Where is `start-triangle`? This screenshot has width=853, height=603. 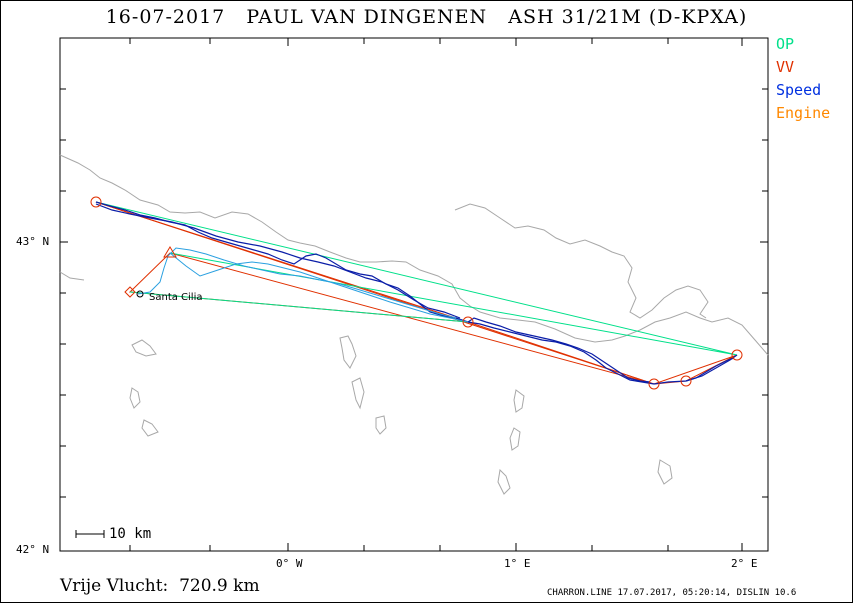 start-triangle is located at coordinates (170, 252).